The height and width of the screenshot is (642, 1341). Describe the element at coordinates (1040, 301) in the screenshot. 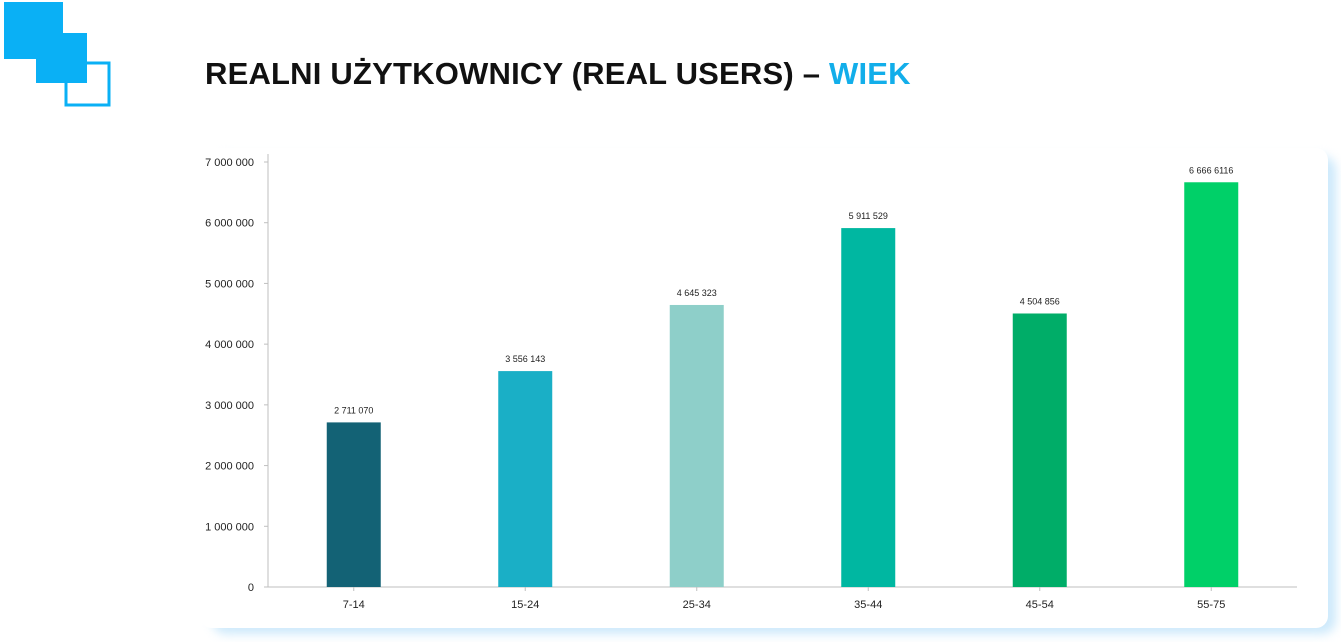

I see `bar-value-label: 4 504 856` at that location.